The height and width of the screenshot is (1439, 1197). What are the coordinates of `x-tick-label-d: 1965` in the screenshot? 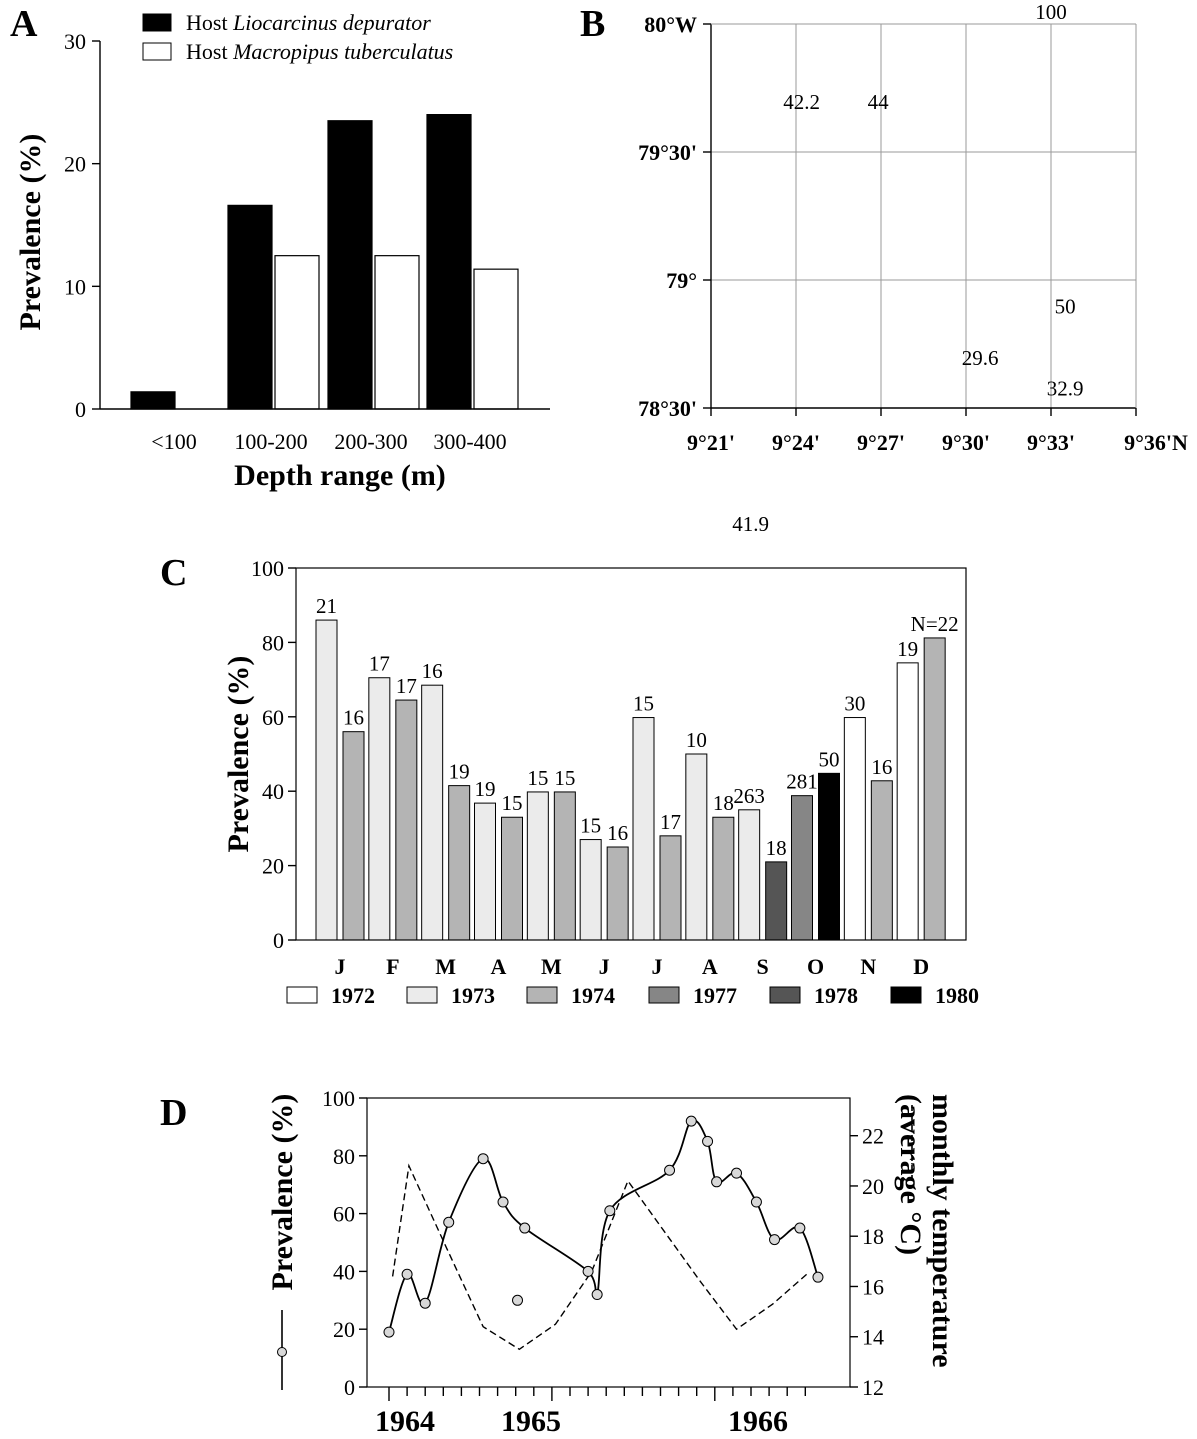 It's located at (531, 1421).